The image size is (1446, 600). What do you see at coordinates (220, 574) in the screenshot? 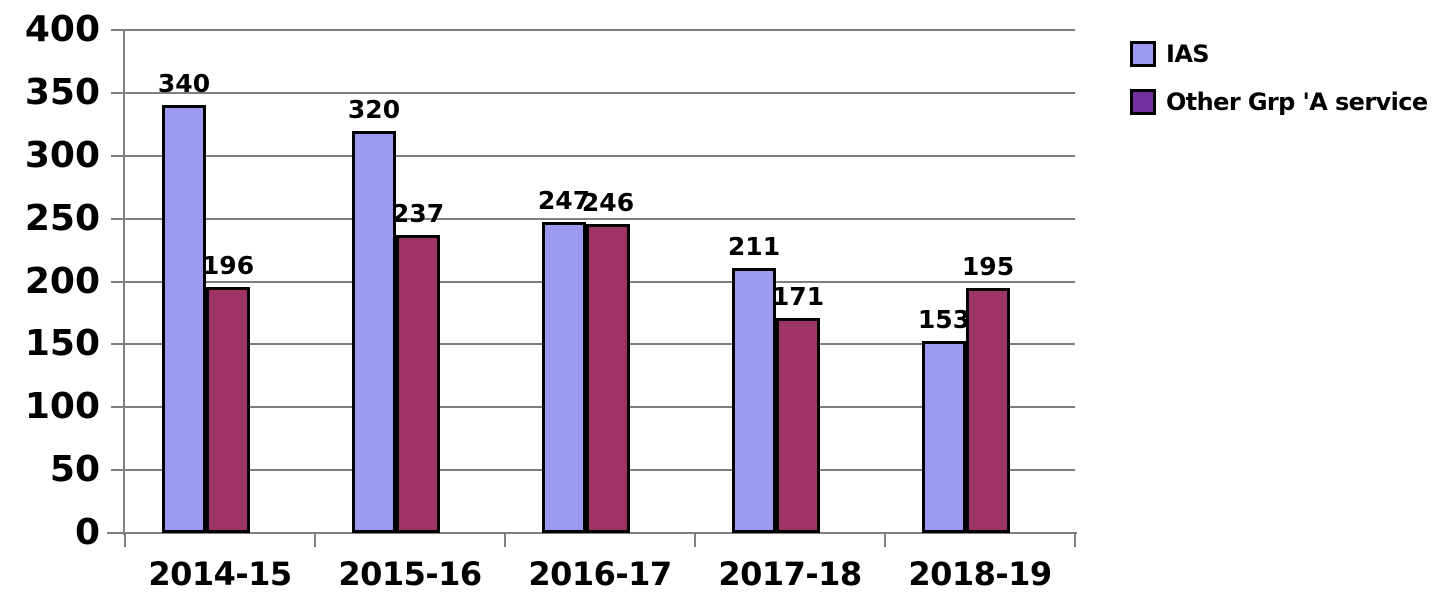
I see `x-axis-tick-label: 2014-15` at bounding box center [220, 574].